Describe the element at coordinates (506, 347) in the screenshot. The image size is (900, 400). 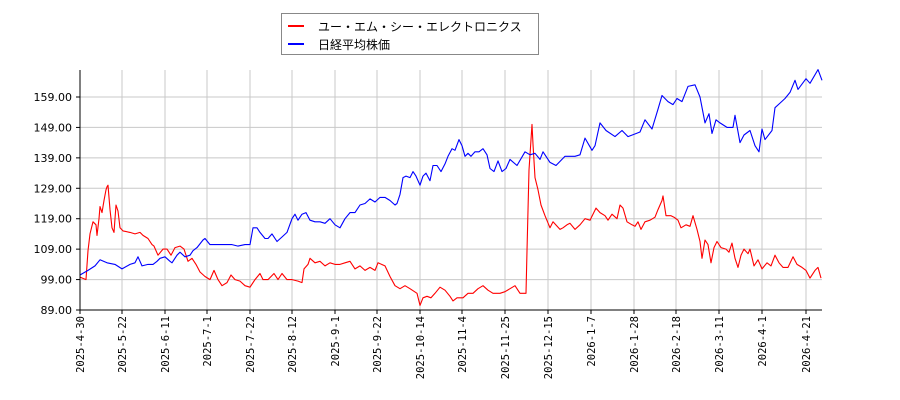
I see `x-tick-label: 2025-11-25` at that location.